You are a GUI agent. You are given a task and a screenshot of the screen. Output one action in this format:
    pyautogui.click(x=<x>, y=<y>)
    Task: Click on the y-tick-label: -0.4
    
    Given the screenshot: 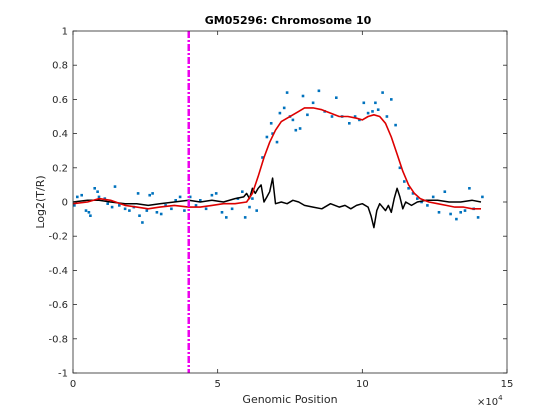 What is the action you would take?
    pyautogui.click(x=58, y=271)
    